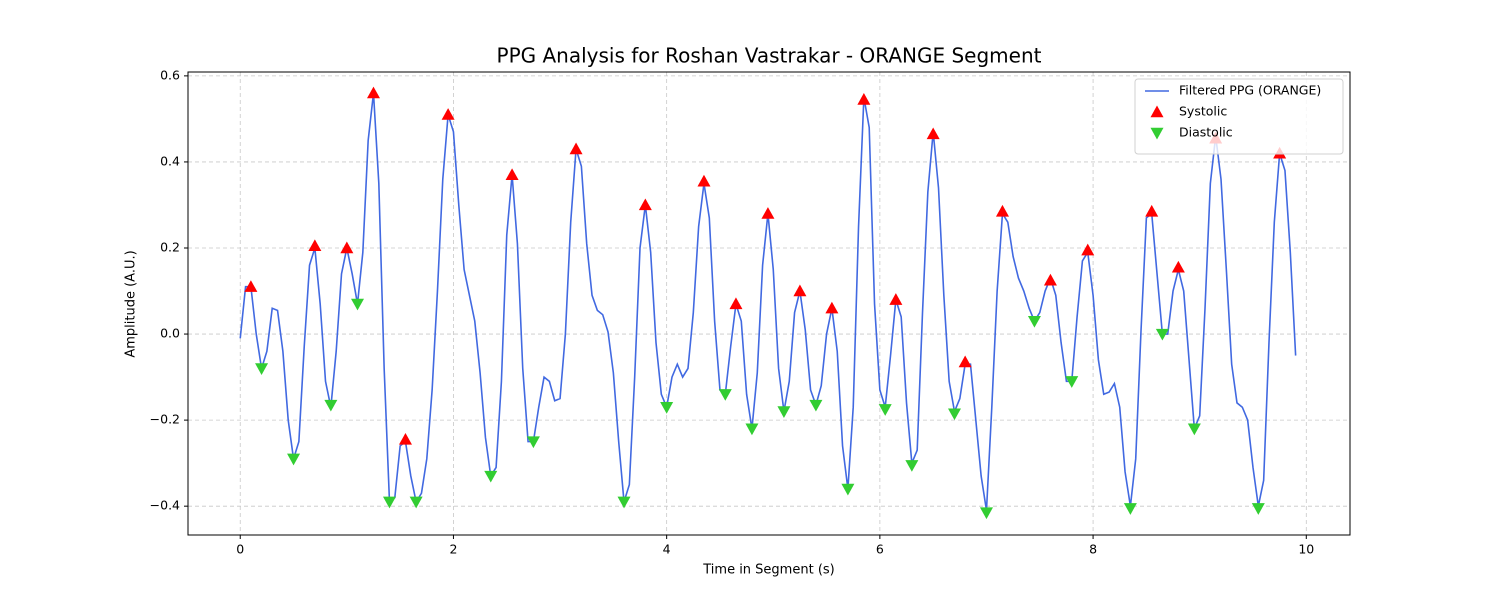 This screenshot has height=600, width=1500. What do you see at coordinates (453, 549) in the screenshot?
I see `x-tick-label: 2` at bounding box center [453, 549].